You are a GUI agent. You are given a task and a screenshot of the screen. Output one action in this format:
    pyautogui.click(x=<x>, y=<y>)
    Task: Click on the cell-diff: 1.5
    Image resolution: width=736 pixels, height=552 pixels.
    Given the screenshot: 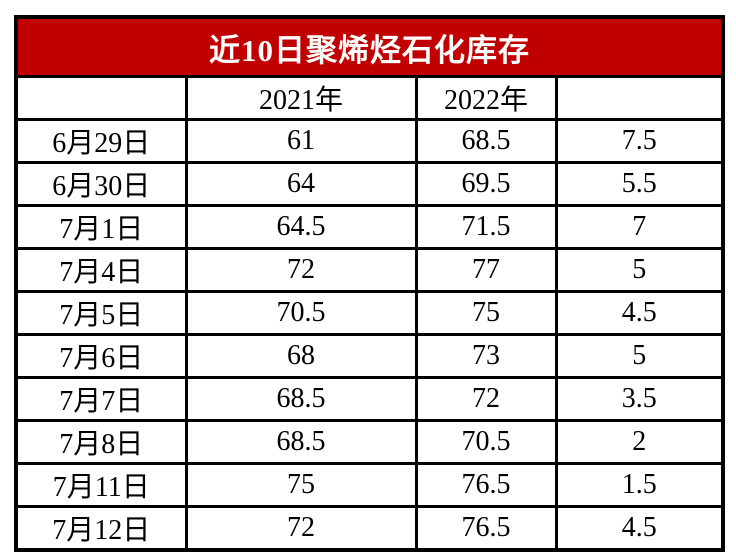 What is the action you would take?
    pyautogui.click(x=639, y=485)
    